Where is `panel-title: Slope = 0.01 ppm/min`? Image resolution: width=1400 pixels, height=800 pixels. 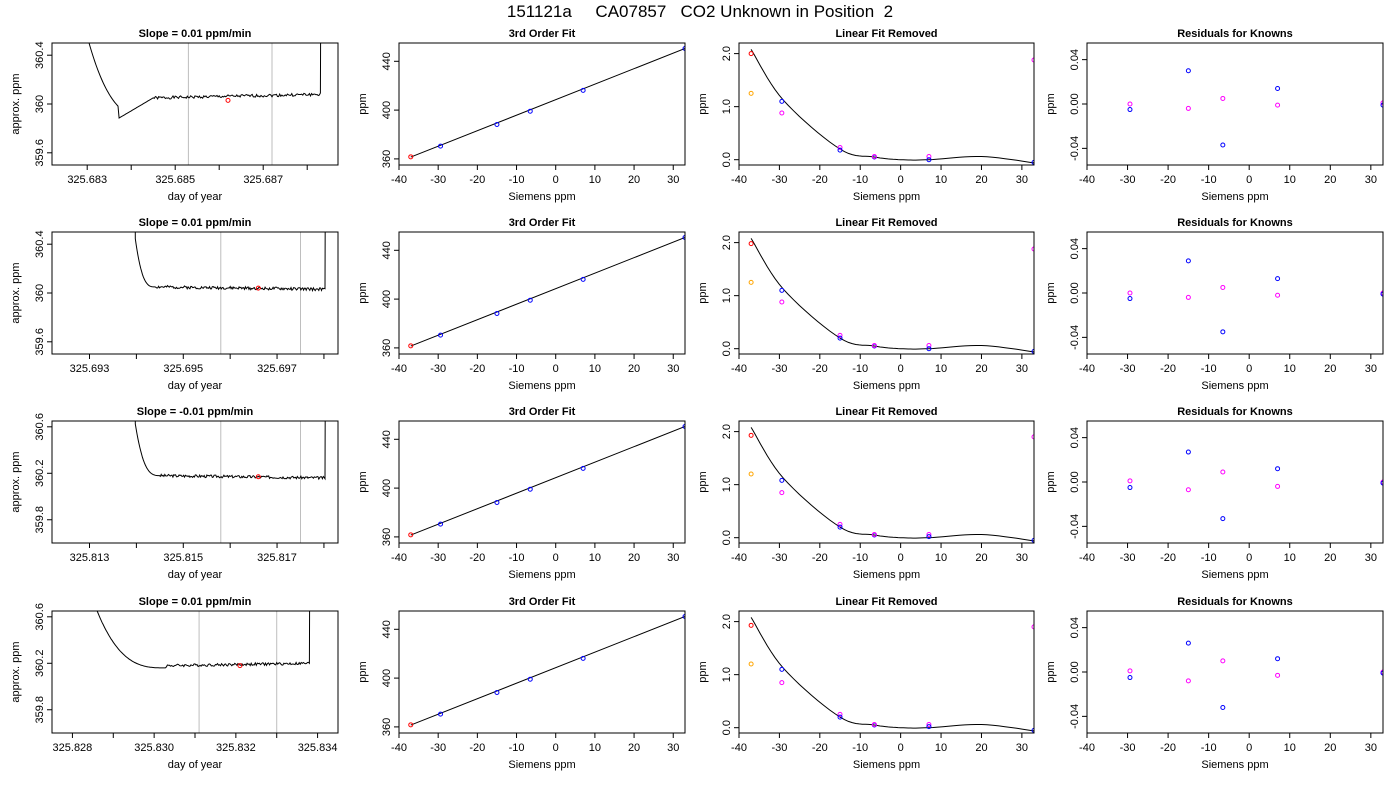
panel-title: Slope = 0.01 ppm/min is located at coordinates (195, 602).